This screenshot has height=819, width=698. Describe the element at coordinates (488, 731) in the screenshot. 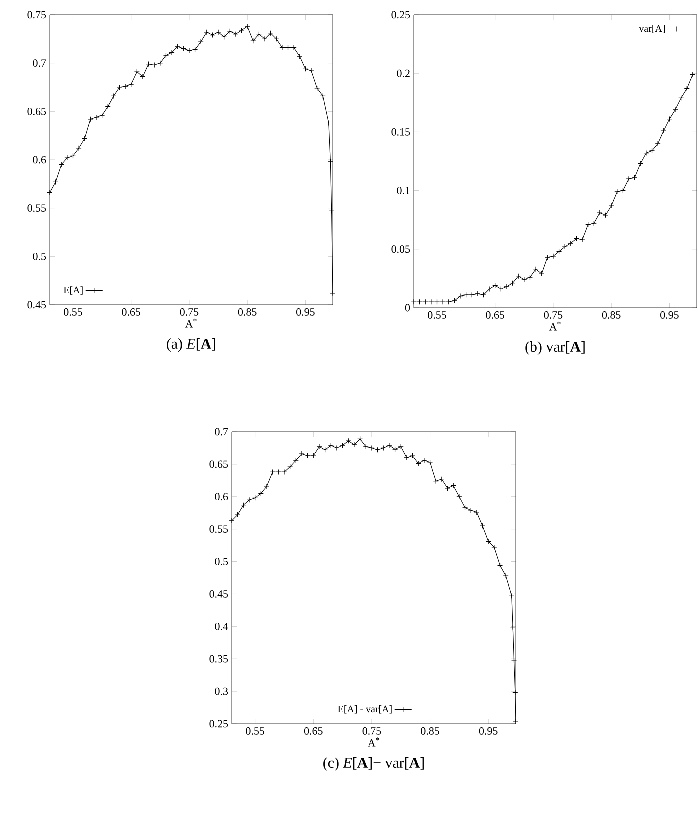

I see `x-tick-label: 0.95` at that location.